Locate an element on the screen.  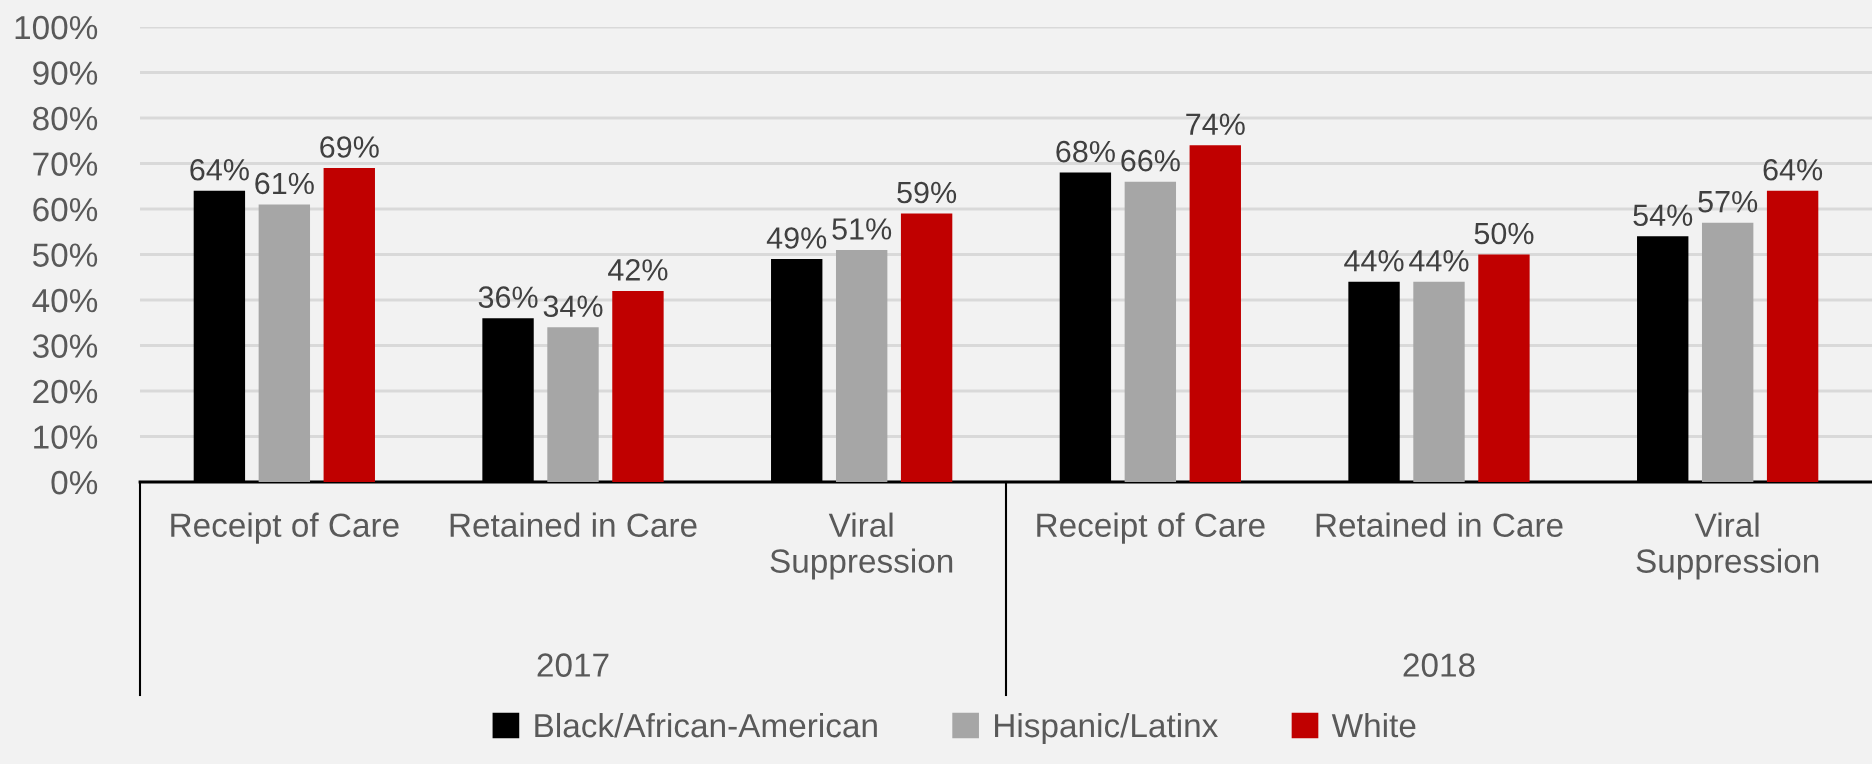
y-tick-label: 80% is located at coordinates (65, 118).